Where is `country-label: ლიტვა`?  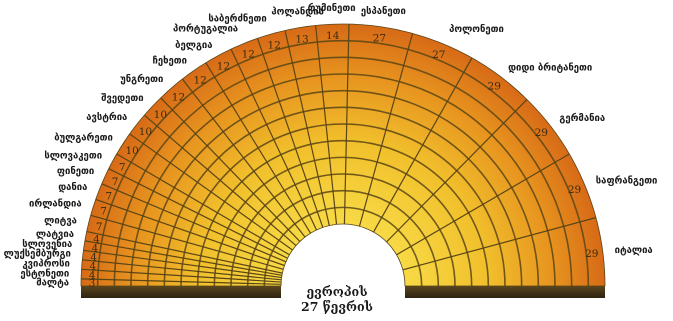
country-label: ლიტვა is located at coordinates (60, 221).